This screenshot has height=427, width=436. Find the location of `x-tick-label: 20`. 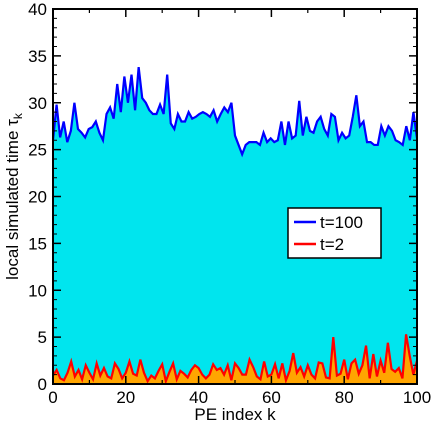

x-tick-label: 20 is located at coordinates (125, 397).